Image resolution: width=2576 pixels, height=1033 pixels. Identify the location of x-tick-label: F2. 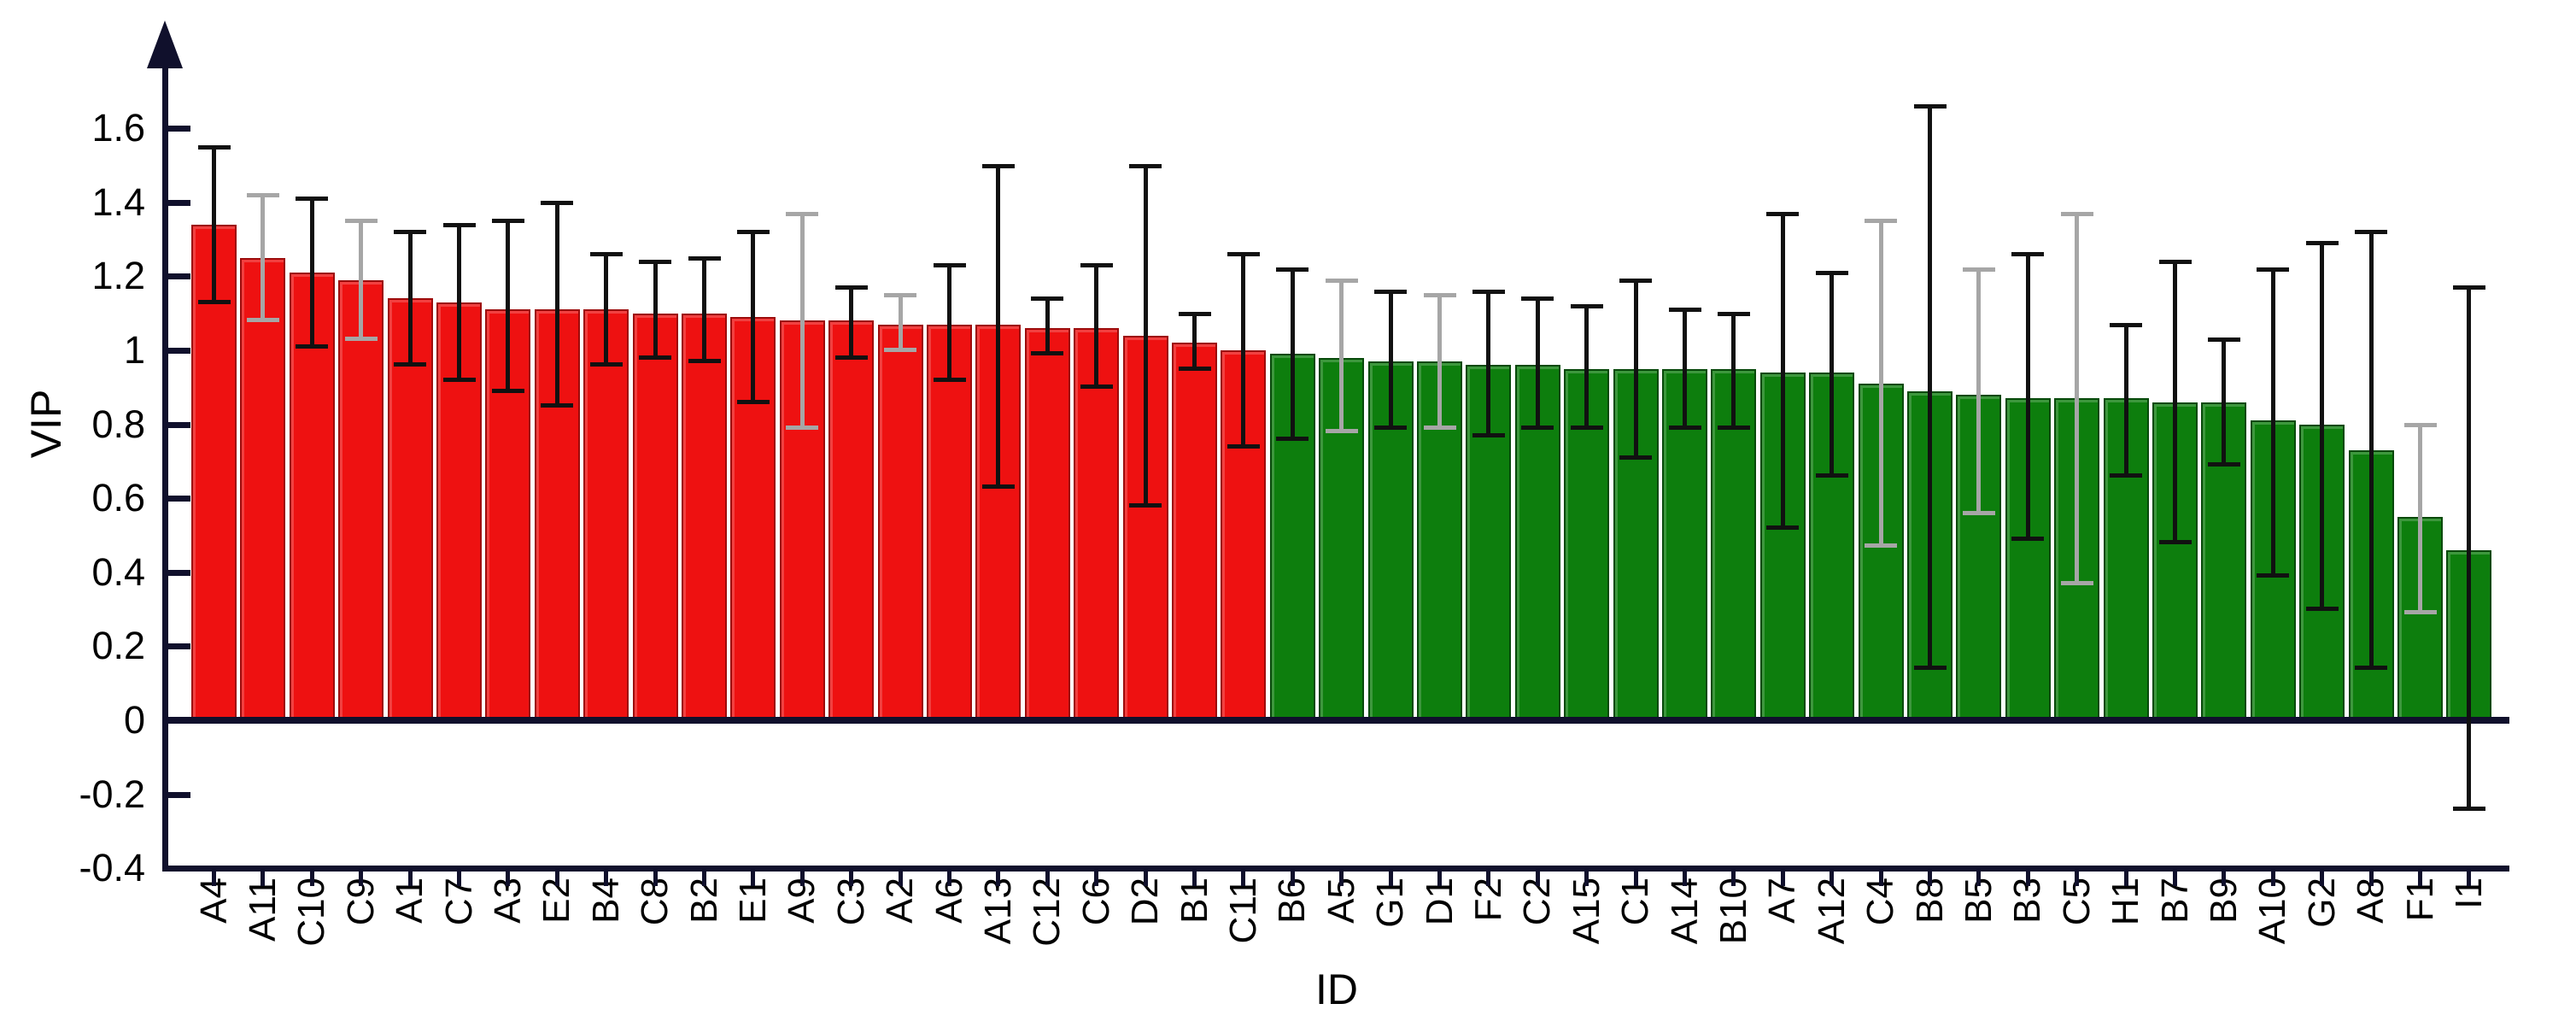
(1488, 899).